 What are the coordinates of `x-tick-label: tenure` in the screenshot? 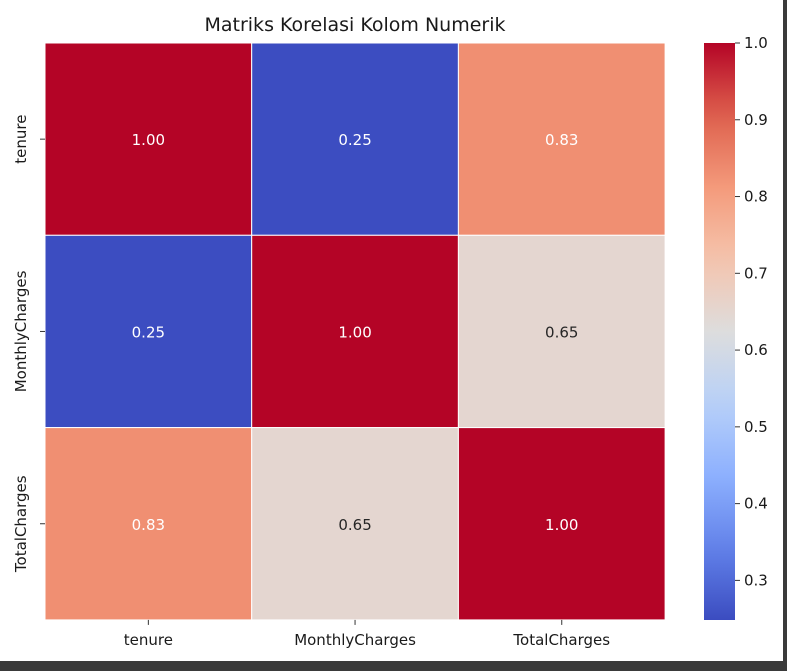 It's located at (148, 640).